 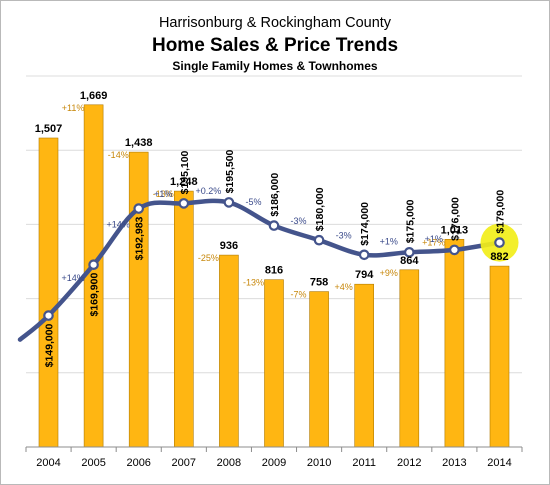 What do you see at coordinates (274, 271) in the screenshot?
I see `bar-value-label-2009: 816` at bounding box center [274, 271].